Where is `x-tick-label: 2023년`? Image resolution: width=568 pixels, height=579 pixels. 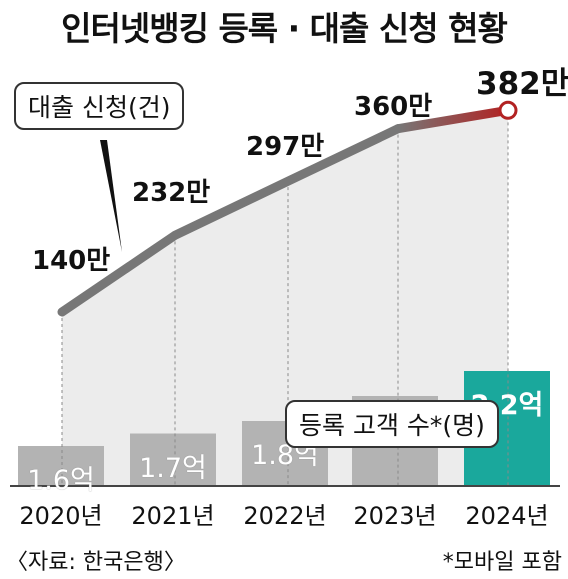 x-tick-label: 2023년 is located at coordinates (395, 516).